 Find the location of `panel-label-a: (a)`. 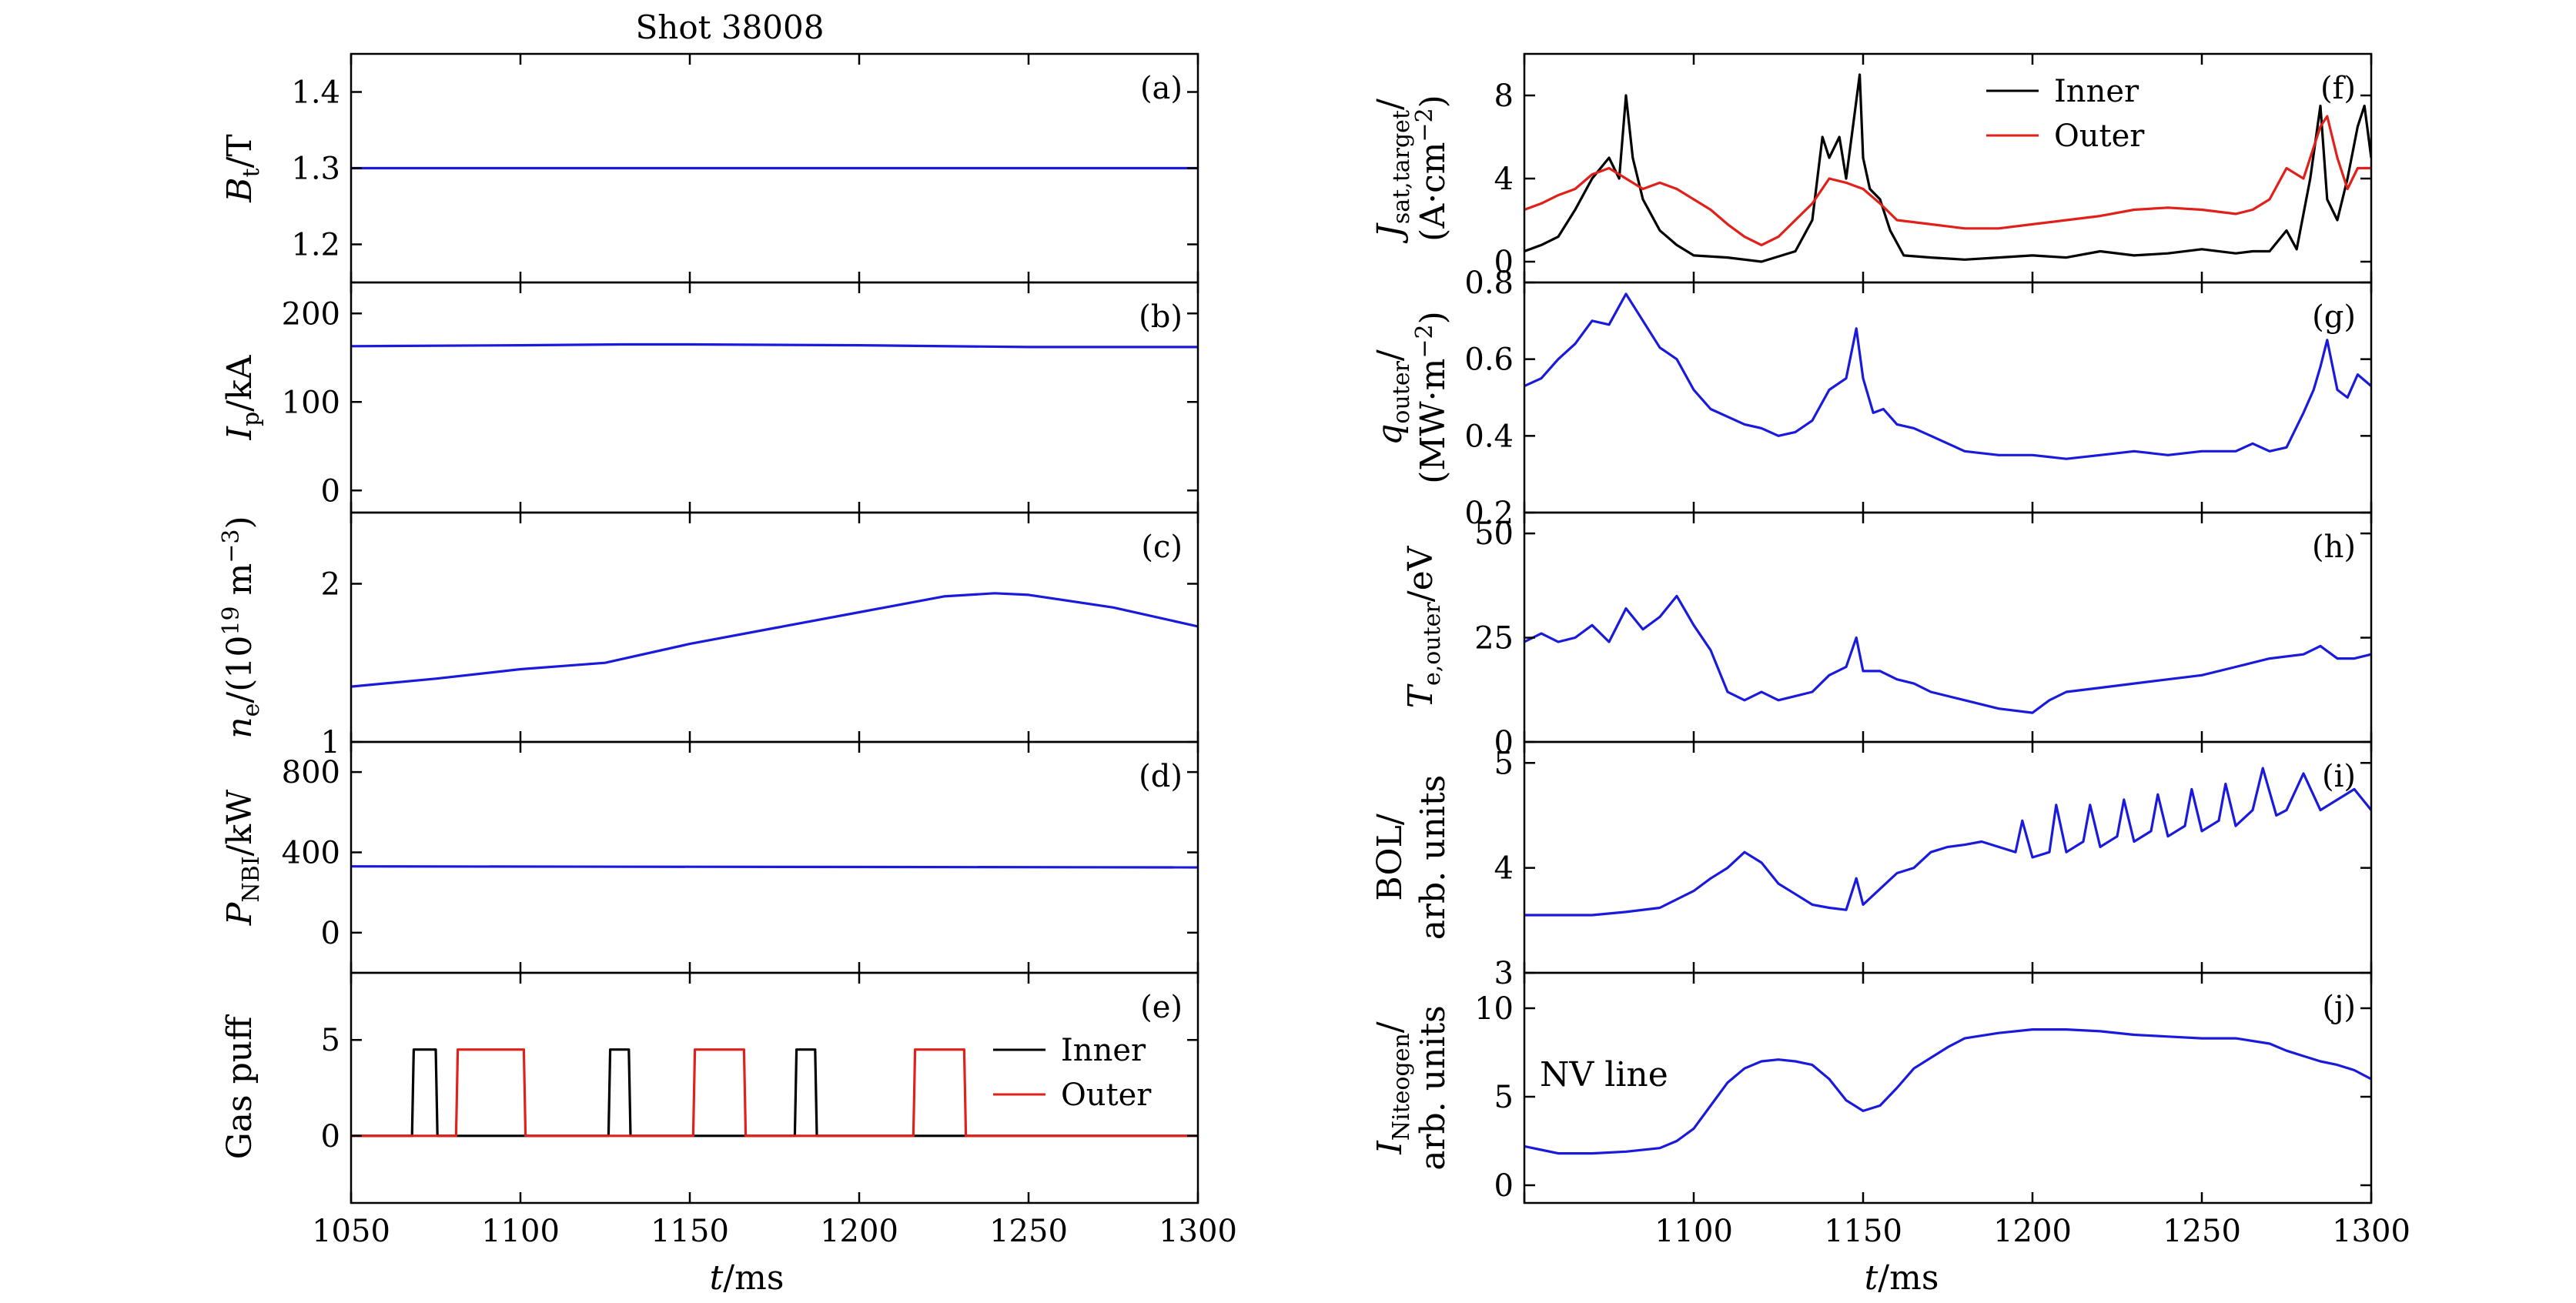

panel-label-a: (a) is located at coordinates (1162, 89).